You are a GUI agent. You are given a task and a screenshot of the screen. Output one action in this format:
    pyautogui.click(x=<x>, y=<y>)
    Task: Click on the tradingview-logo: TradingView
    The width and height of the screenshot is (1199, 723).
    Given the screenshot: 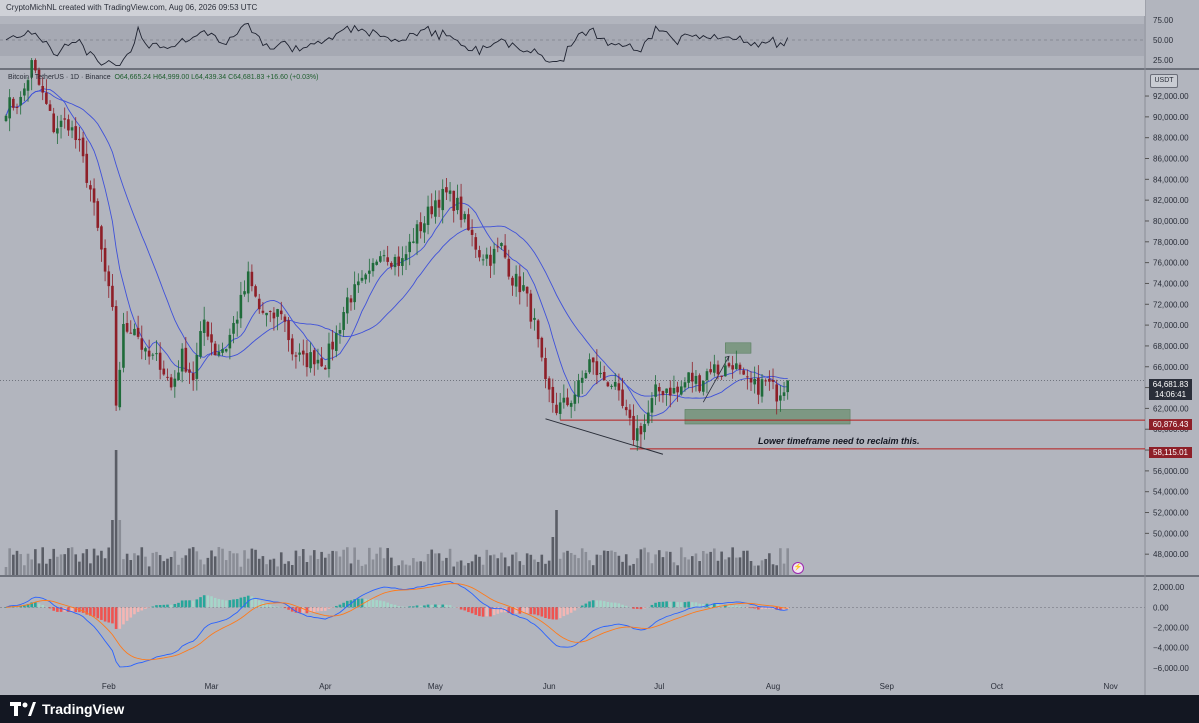 What is the action you would take?
    pyautogui.click(x=67, y=709)
    